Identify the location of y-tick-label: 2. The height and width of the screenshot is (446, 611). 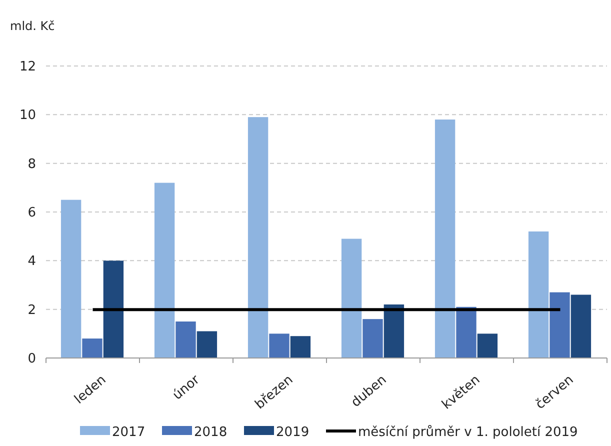
(32, 310).